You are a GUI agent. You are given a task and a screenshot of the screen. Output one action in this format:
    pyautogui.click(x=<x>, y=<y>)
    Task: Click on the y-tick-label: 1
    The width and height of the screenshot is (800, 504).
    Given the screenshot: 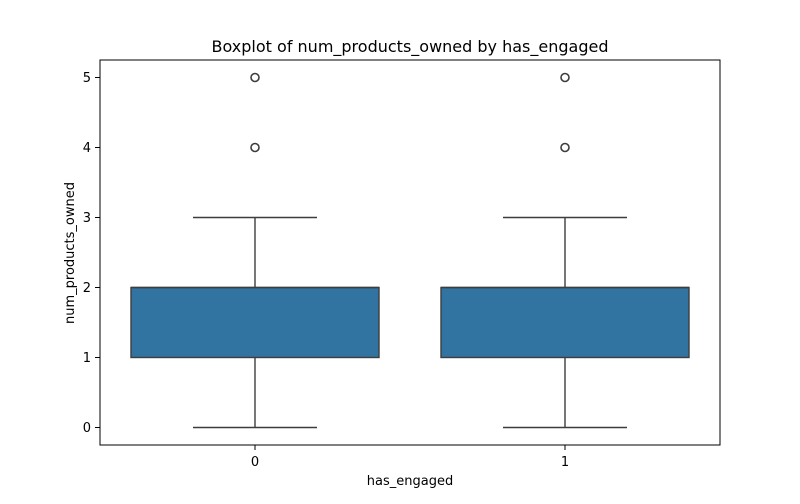 What is the action you would take?
    pyautogui.click(x=87, y=358)
    